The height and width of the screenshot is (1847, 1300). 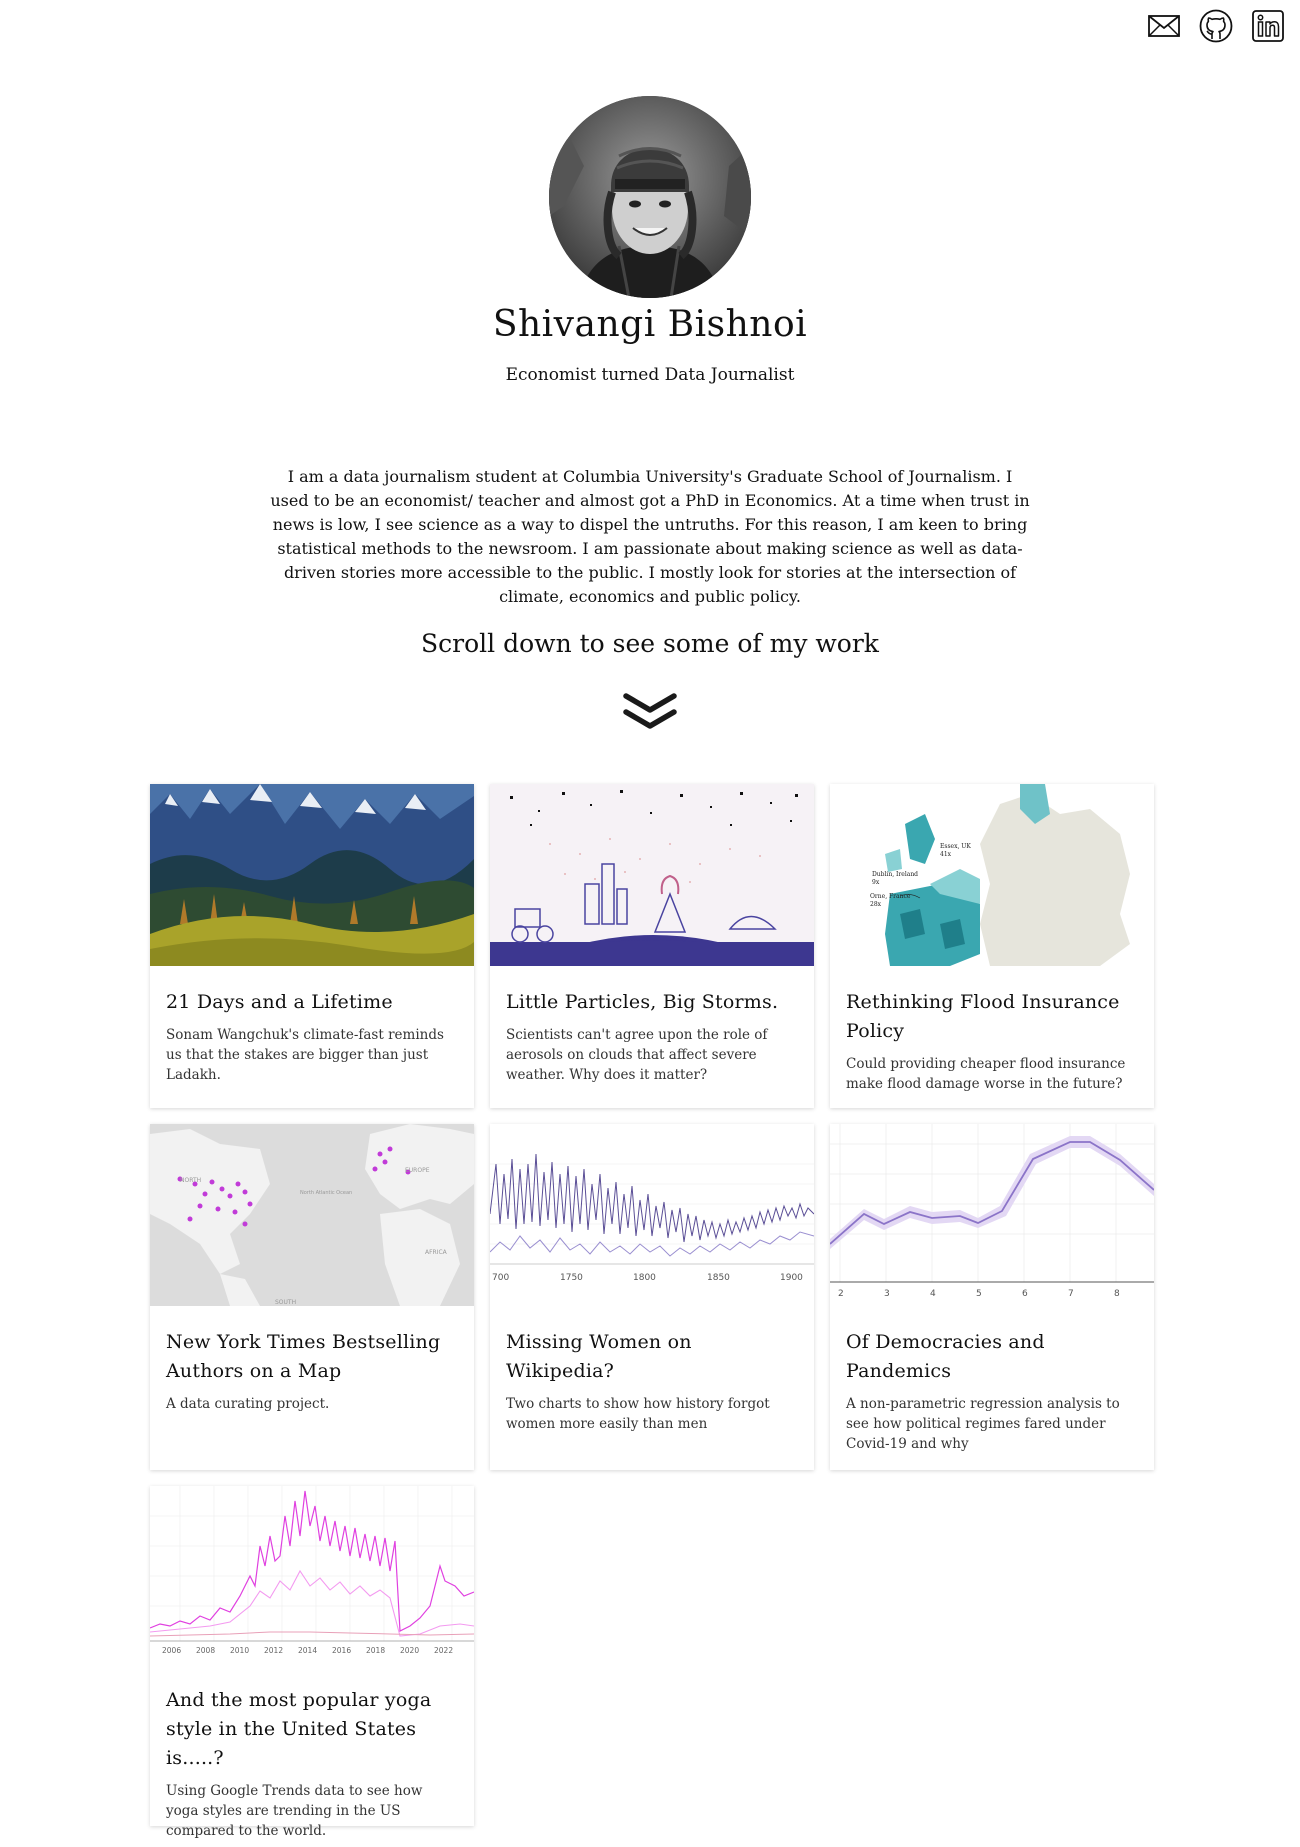 I want to click on envelope-icon, so click(x=1164, y=26).